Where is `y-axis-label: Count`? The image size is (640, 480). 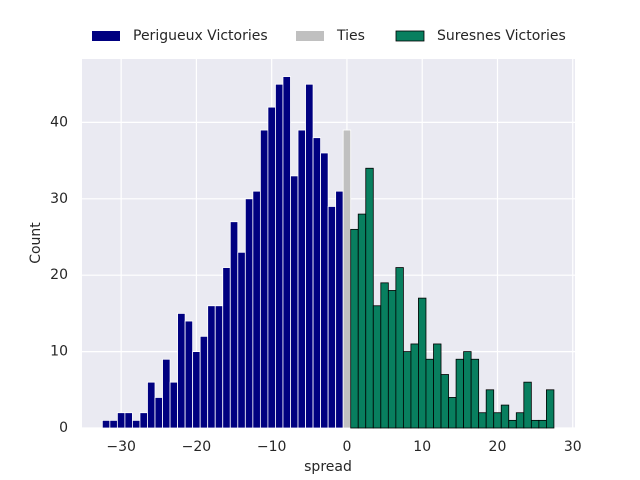
y-axis-label: Count is located at coordinates (36, 243).